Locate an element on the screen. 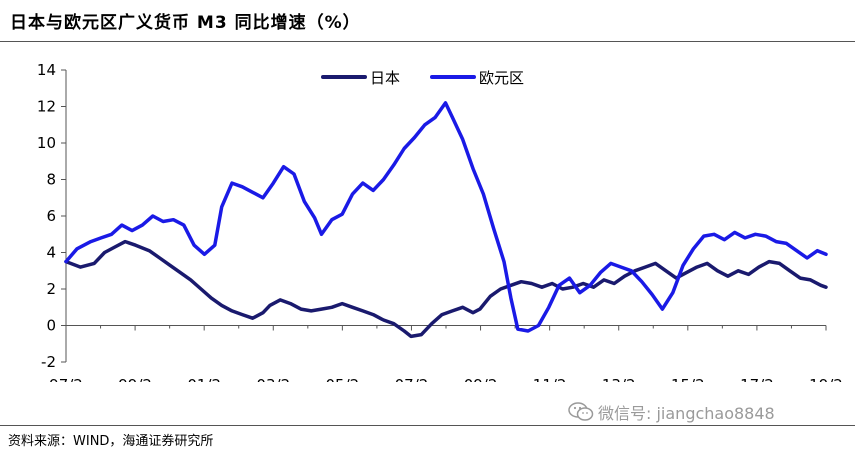  legend-label-0: 日本 is located at coordinates (385, 78).